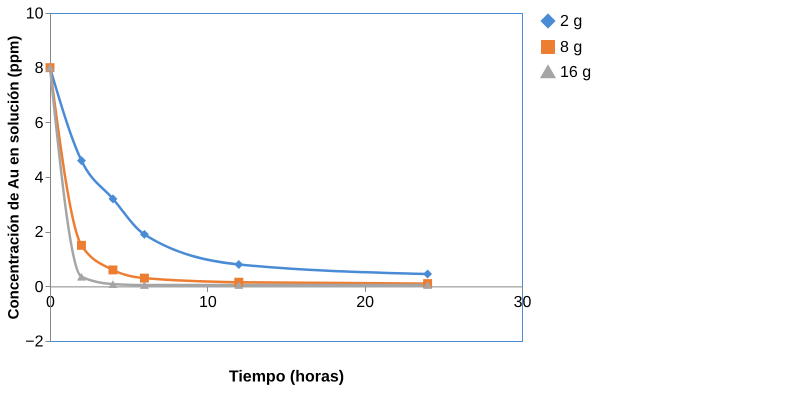 The width and height of the screenshot is (798, 416). Describe the element at coordinates (571, 47) in the screenshot. I see `legend-label: 8 g` at that location.